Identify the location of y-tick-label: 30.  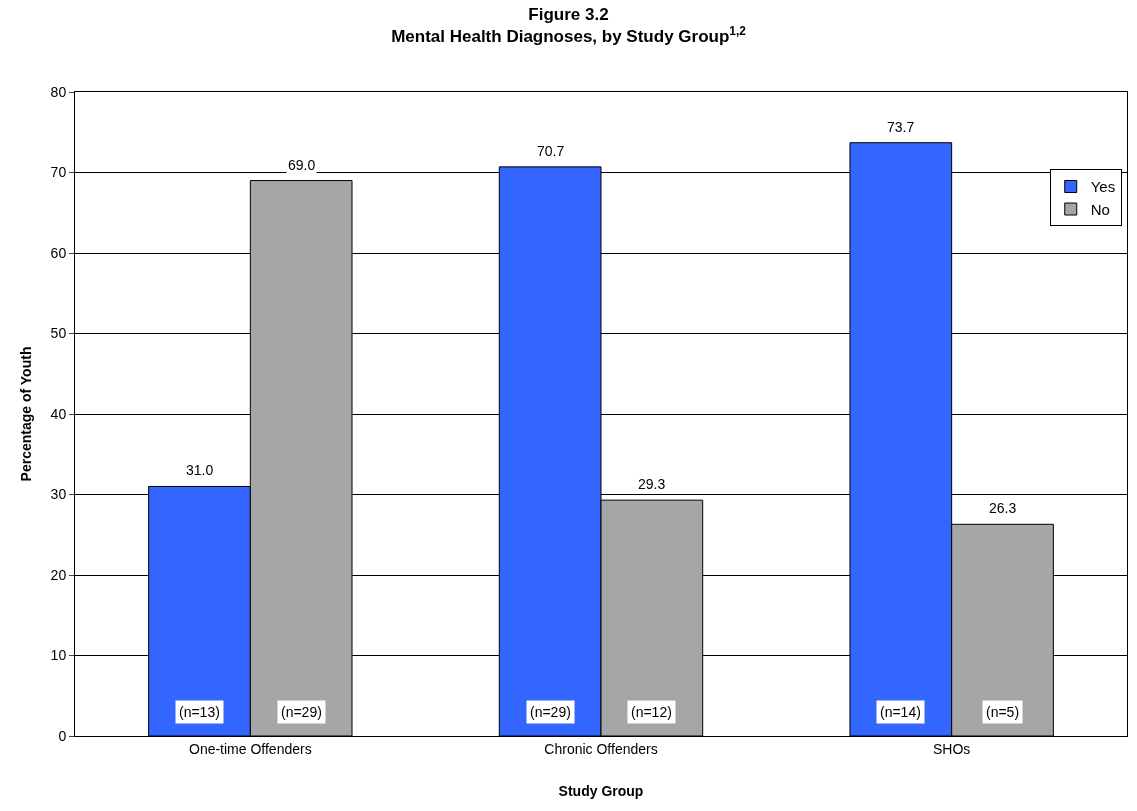
(58, 494).